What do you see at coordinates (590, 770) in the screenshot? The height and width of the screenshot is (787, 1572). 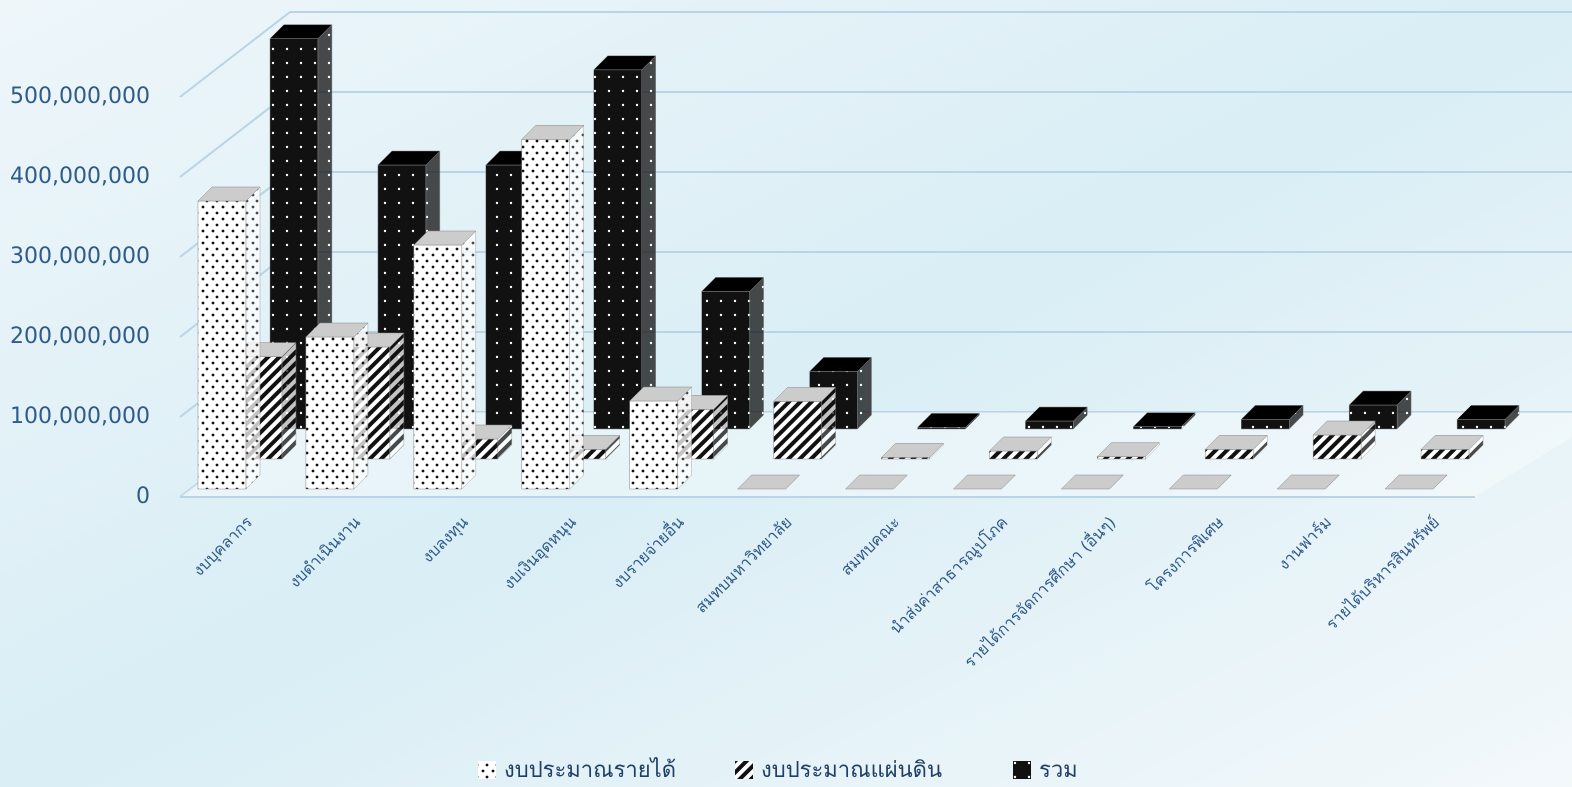 I see `legend-label: งบประมาณรายได้` at bounding box center [590, 770].